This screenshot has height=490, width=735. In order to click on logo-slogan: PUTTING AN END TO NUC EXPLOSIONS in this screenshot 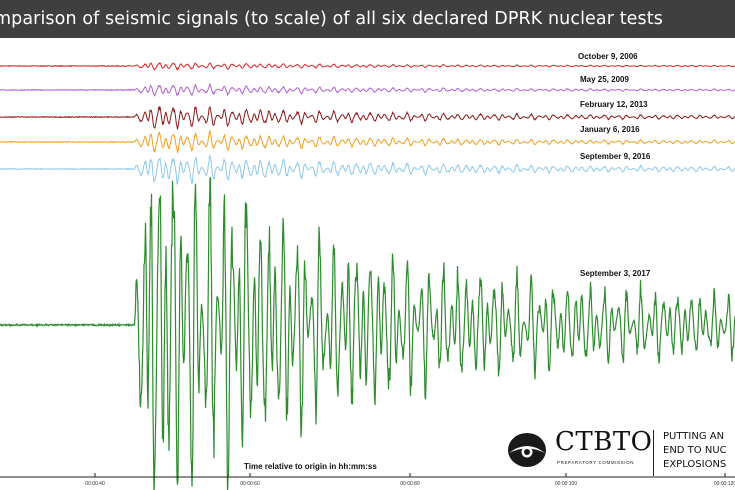, I will do `click(695, 451)`.